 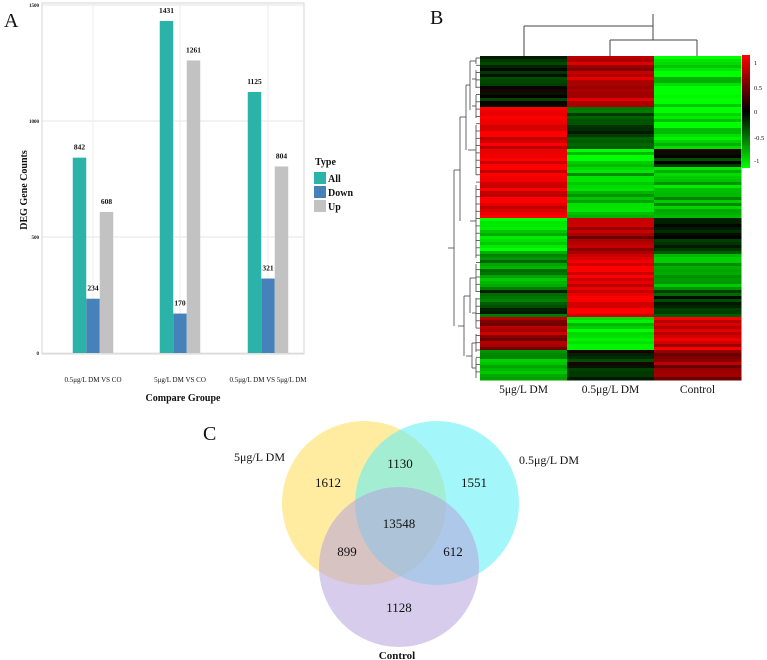 I want to click on panel-b-label: B, so click(x=436, y=18).